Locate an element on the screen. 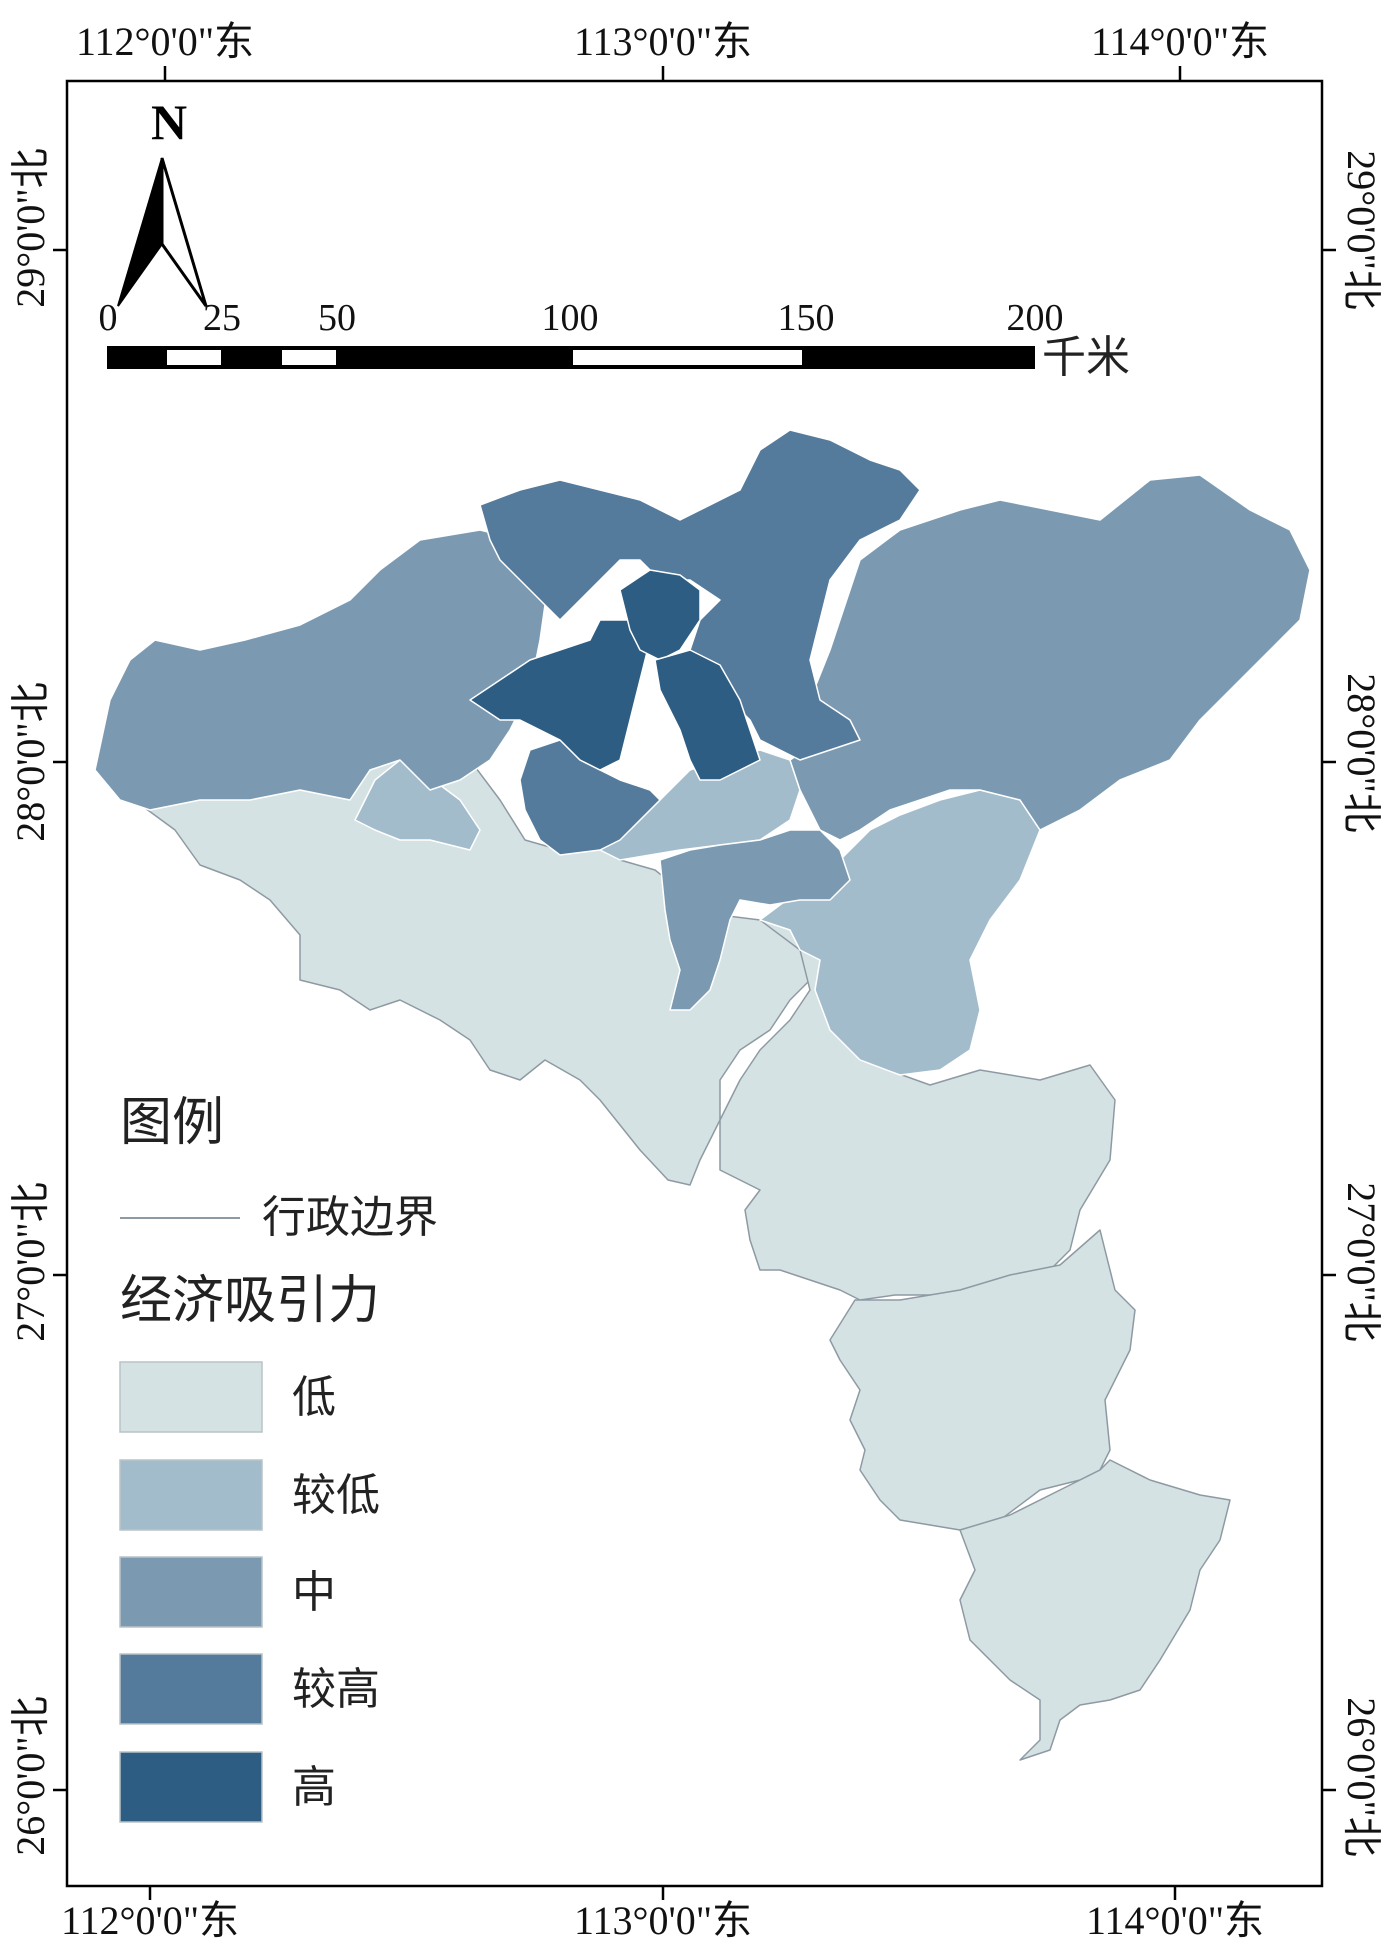 This screenshot has width=1399, height=1949. scale-tick-150: 150 is located at coordinates (806, 318).